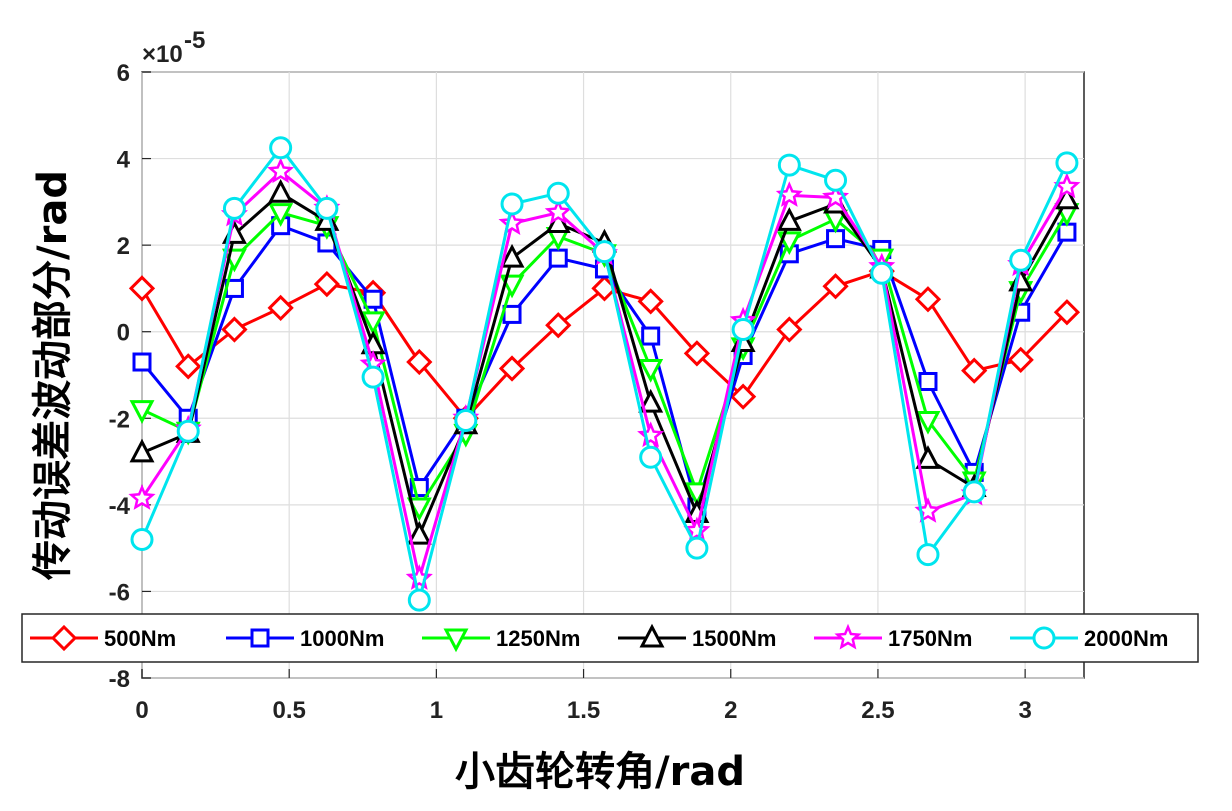 The height and width of the screenshot is (811, 1232). I want to click on y-tick-label: -6, so click(119, 592).